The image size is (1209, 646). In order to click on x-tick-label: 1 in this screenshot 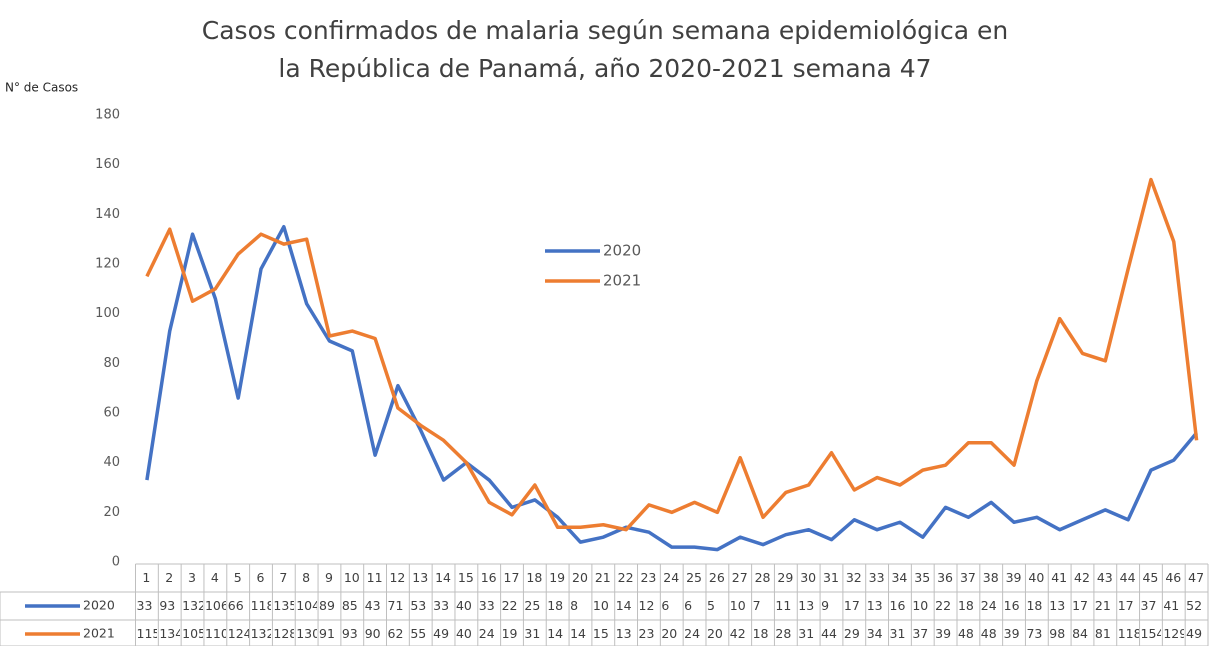, I will do `click(146, 577)`.